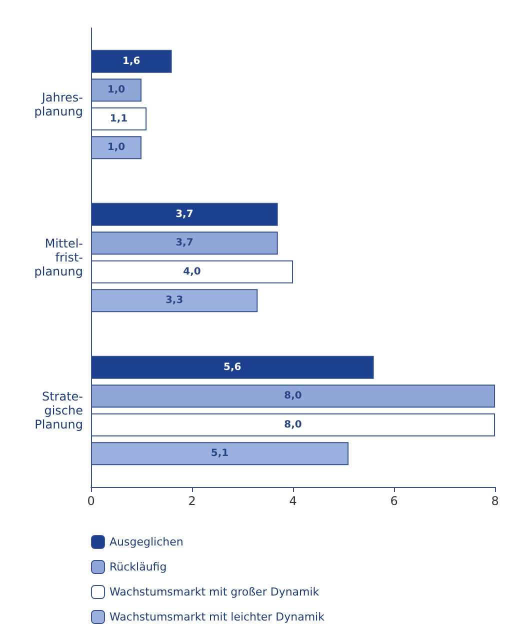  I want to click on legend-label: Wachstumsmarkt mit großer Dynamik, so click(215, 592).